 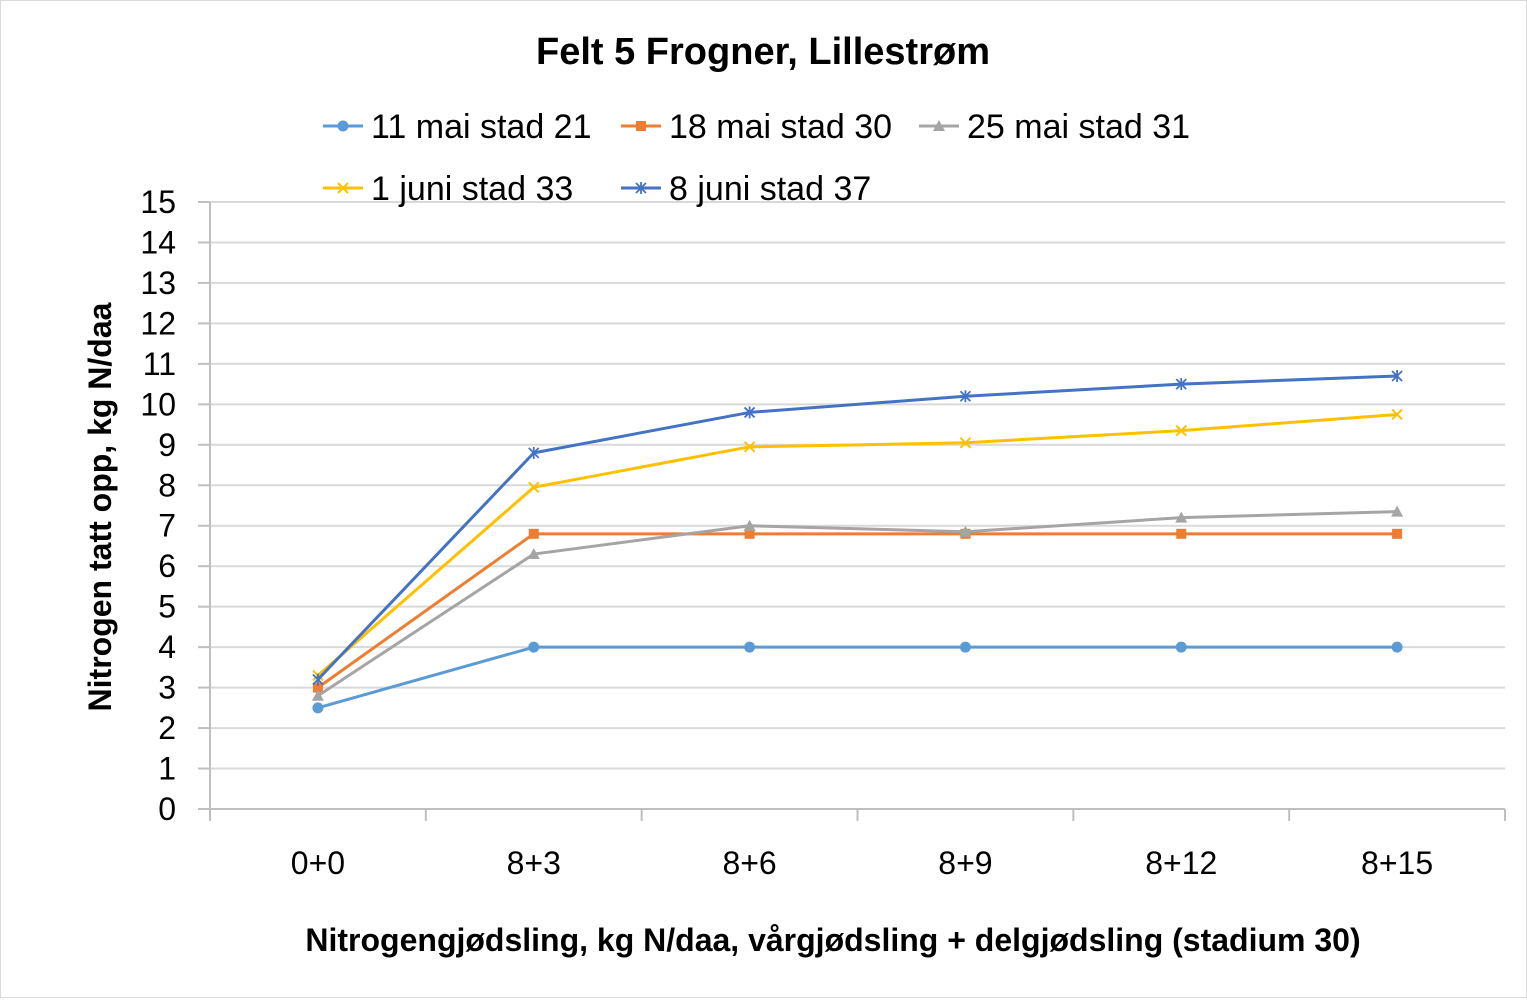 What do you see at coordinates (534, 863) in the screenshot?
I see `x-tick-label: 8+3` at bounding box center [534, 863].